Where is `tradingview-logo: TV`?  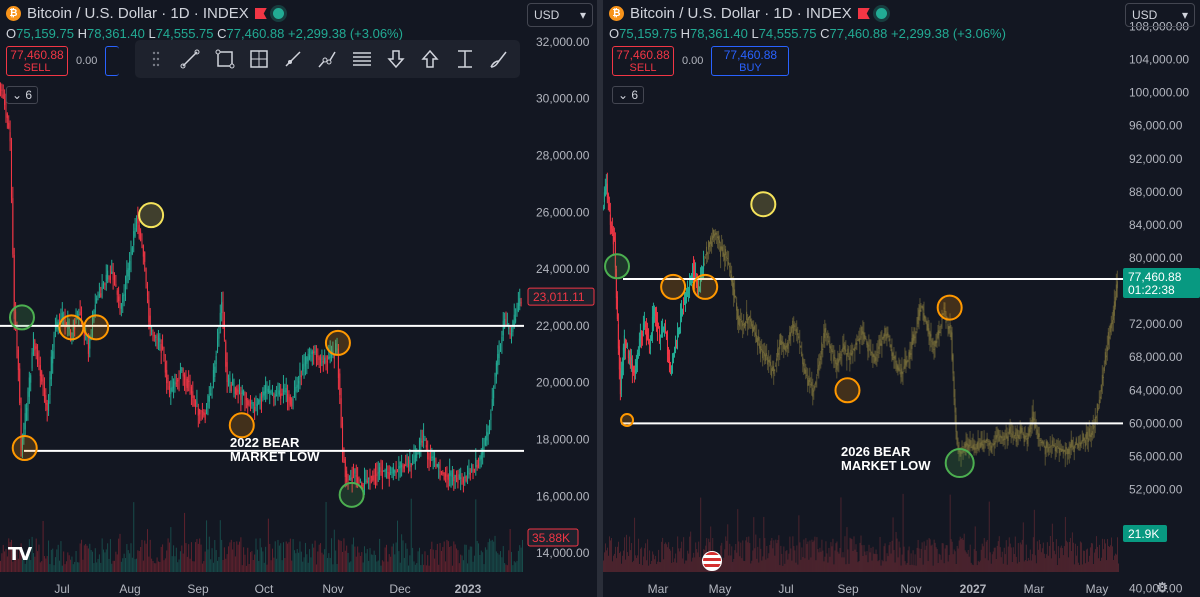
tradingview-logo: TV is located at coordinates (20, 554).